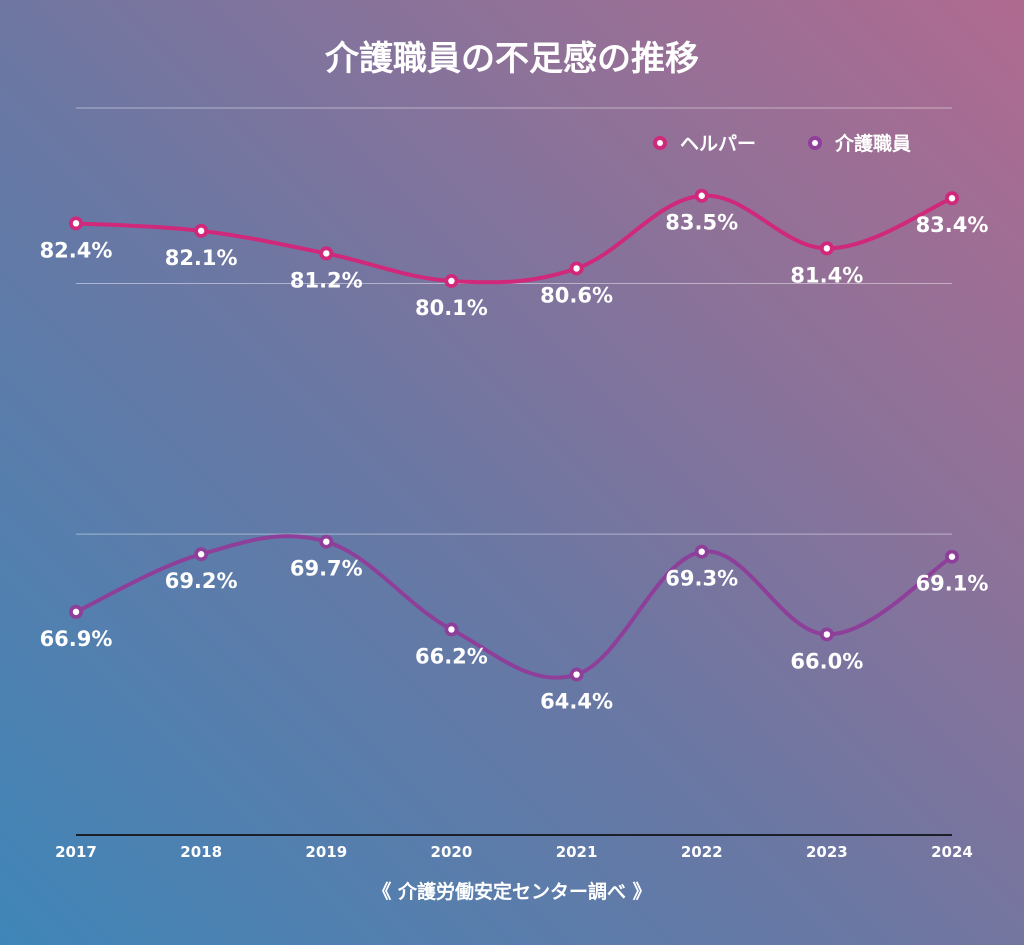 The height and width of the screenshot is (945, 1024). What do you see at coordinates (577, 852) in the screenshot?
I see `x-tick-label: 2021` at bounding box center [577, 852].